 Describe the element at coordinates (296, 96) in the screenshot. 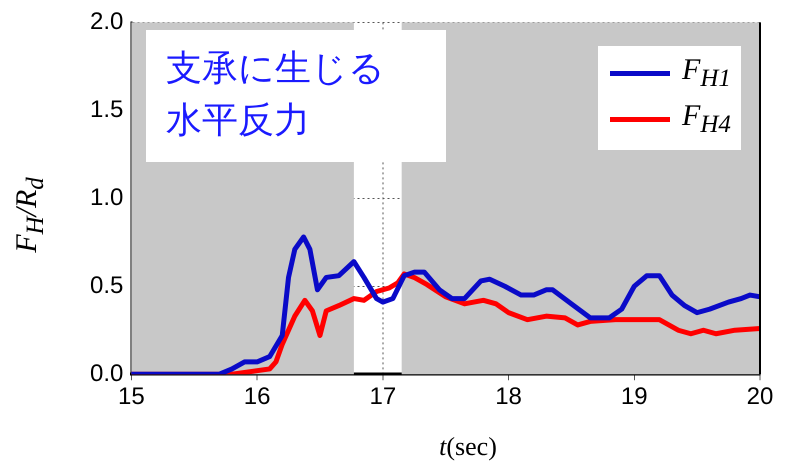

I see `annotation: 支承に生じる水平反力` at that location.